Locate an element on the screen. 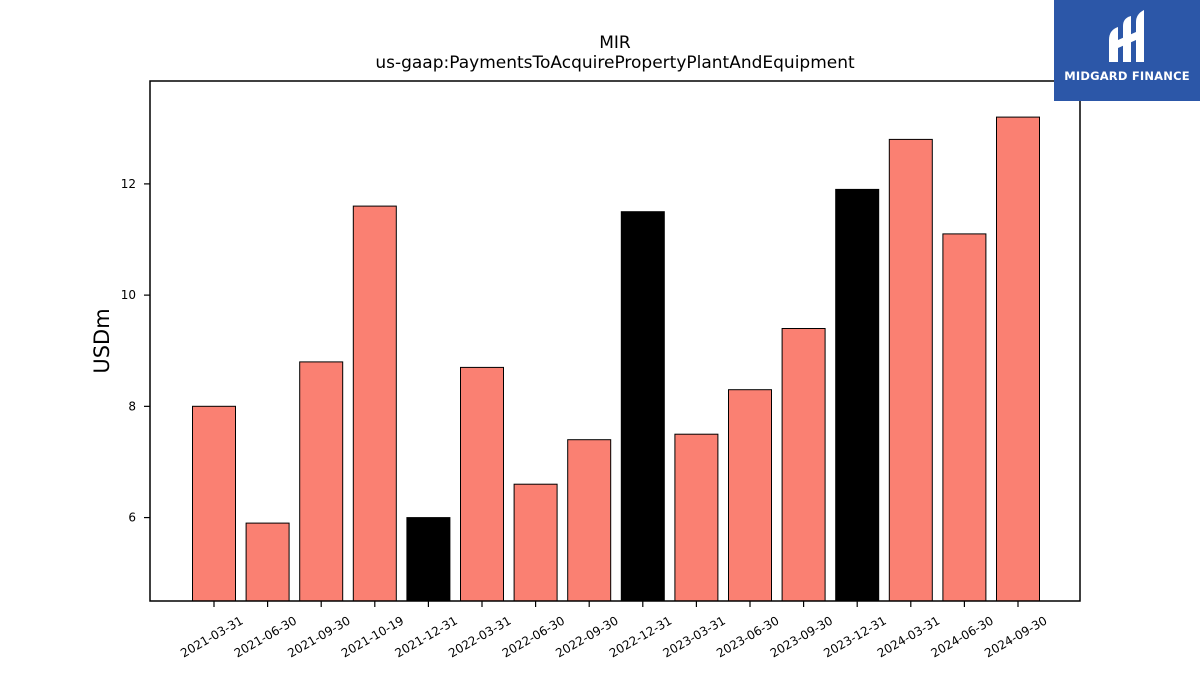 This screenshot has width=1200, height=675. y-tick-label: 8 is located at coordinates (132, 406).